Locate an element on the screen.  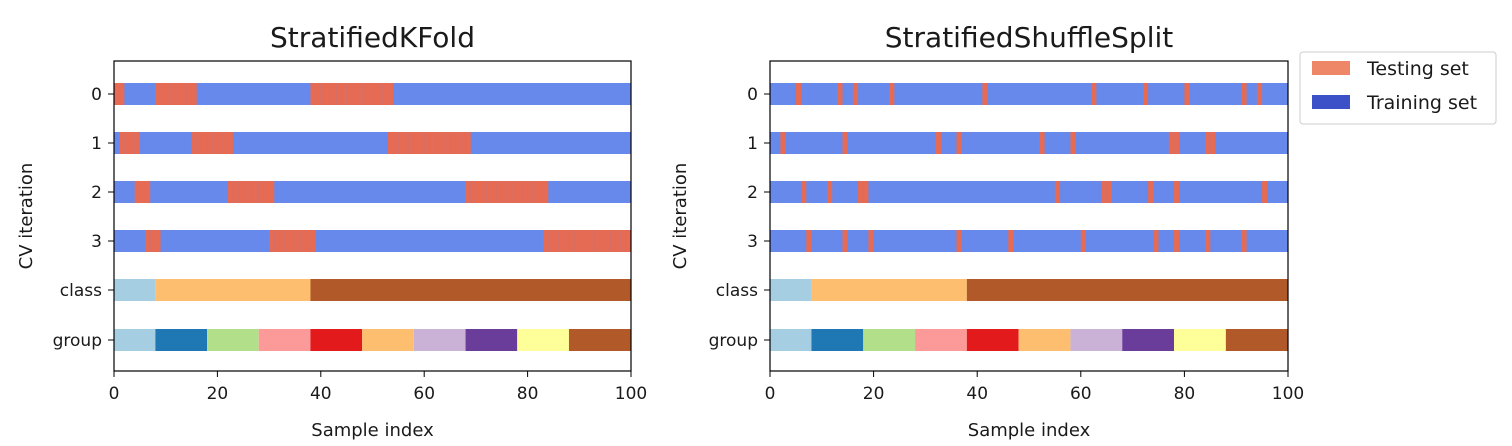
legend-training-swatch is located at coordinates (1331, 102).